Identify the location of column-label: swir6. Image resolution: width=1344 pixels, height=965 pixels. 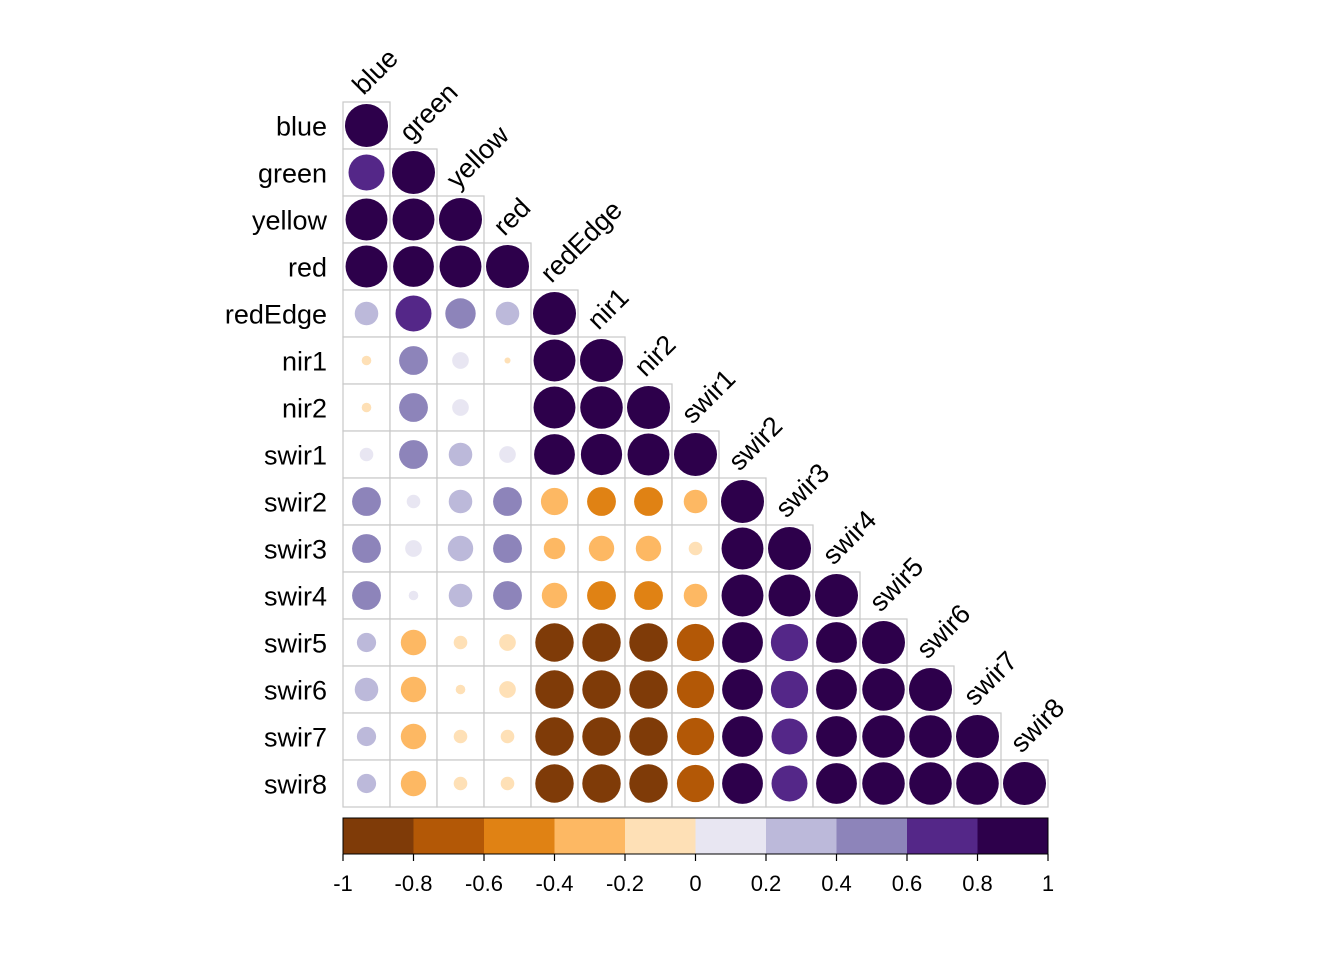
(944, 631).